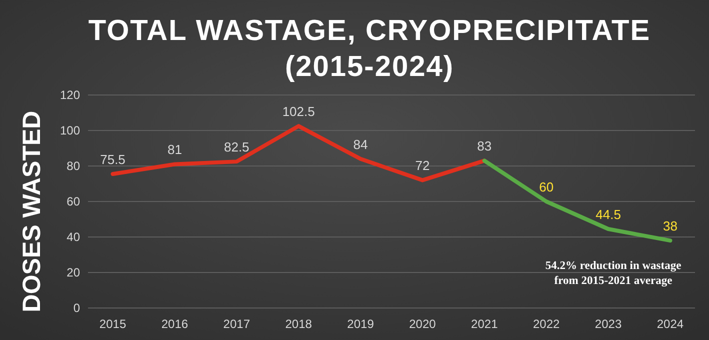  What do you see at coordinates (73, 201) in the screenshot?
I see `y-tick-label: 60` at bounding box center [73, 201].